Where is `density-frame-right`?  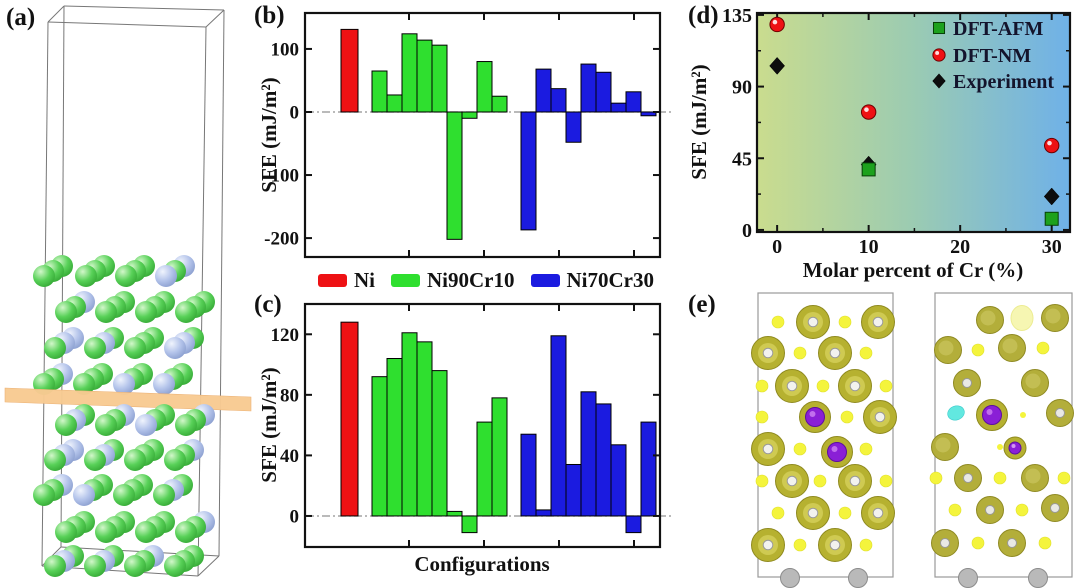 density-frame-right is located at coordinates (1003, 435).